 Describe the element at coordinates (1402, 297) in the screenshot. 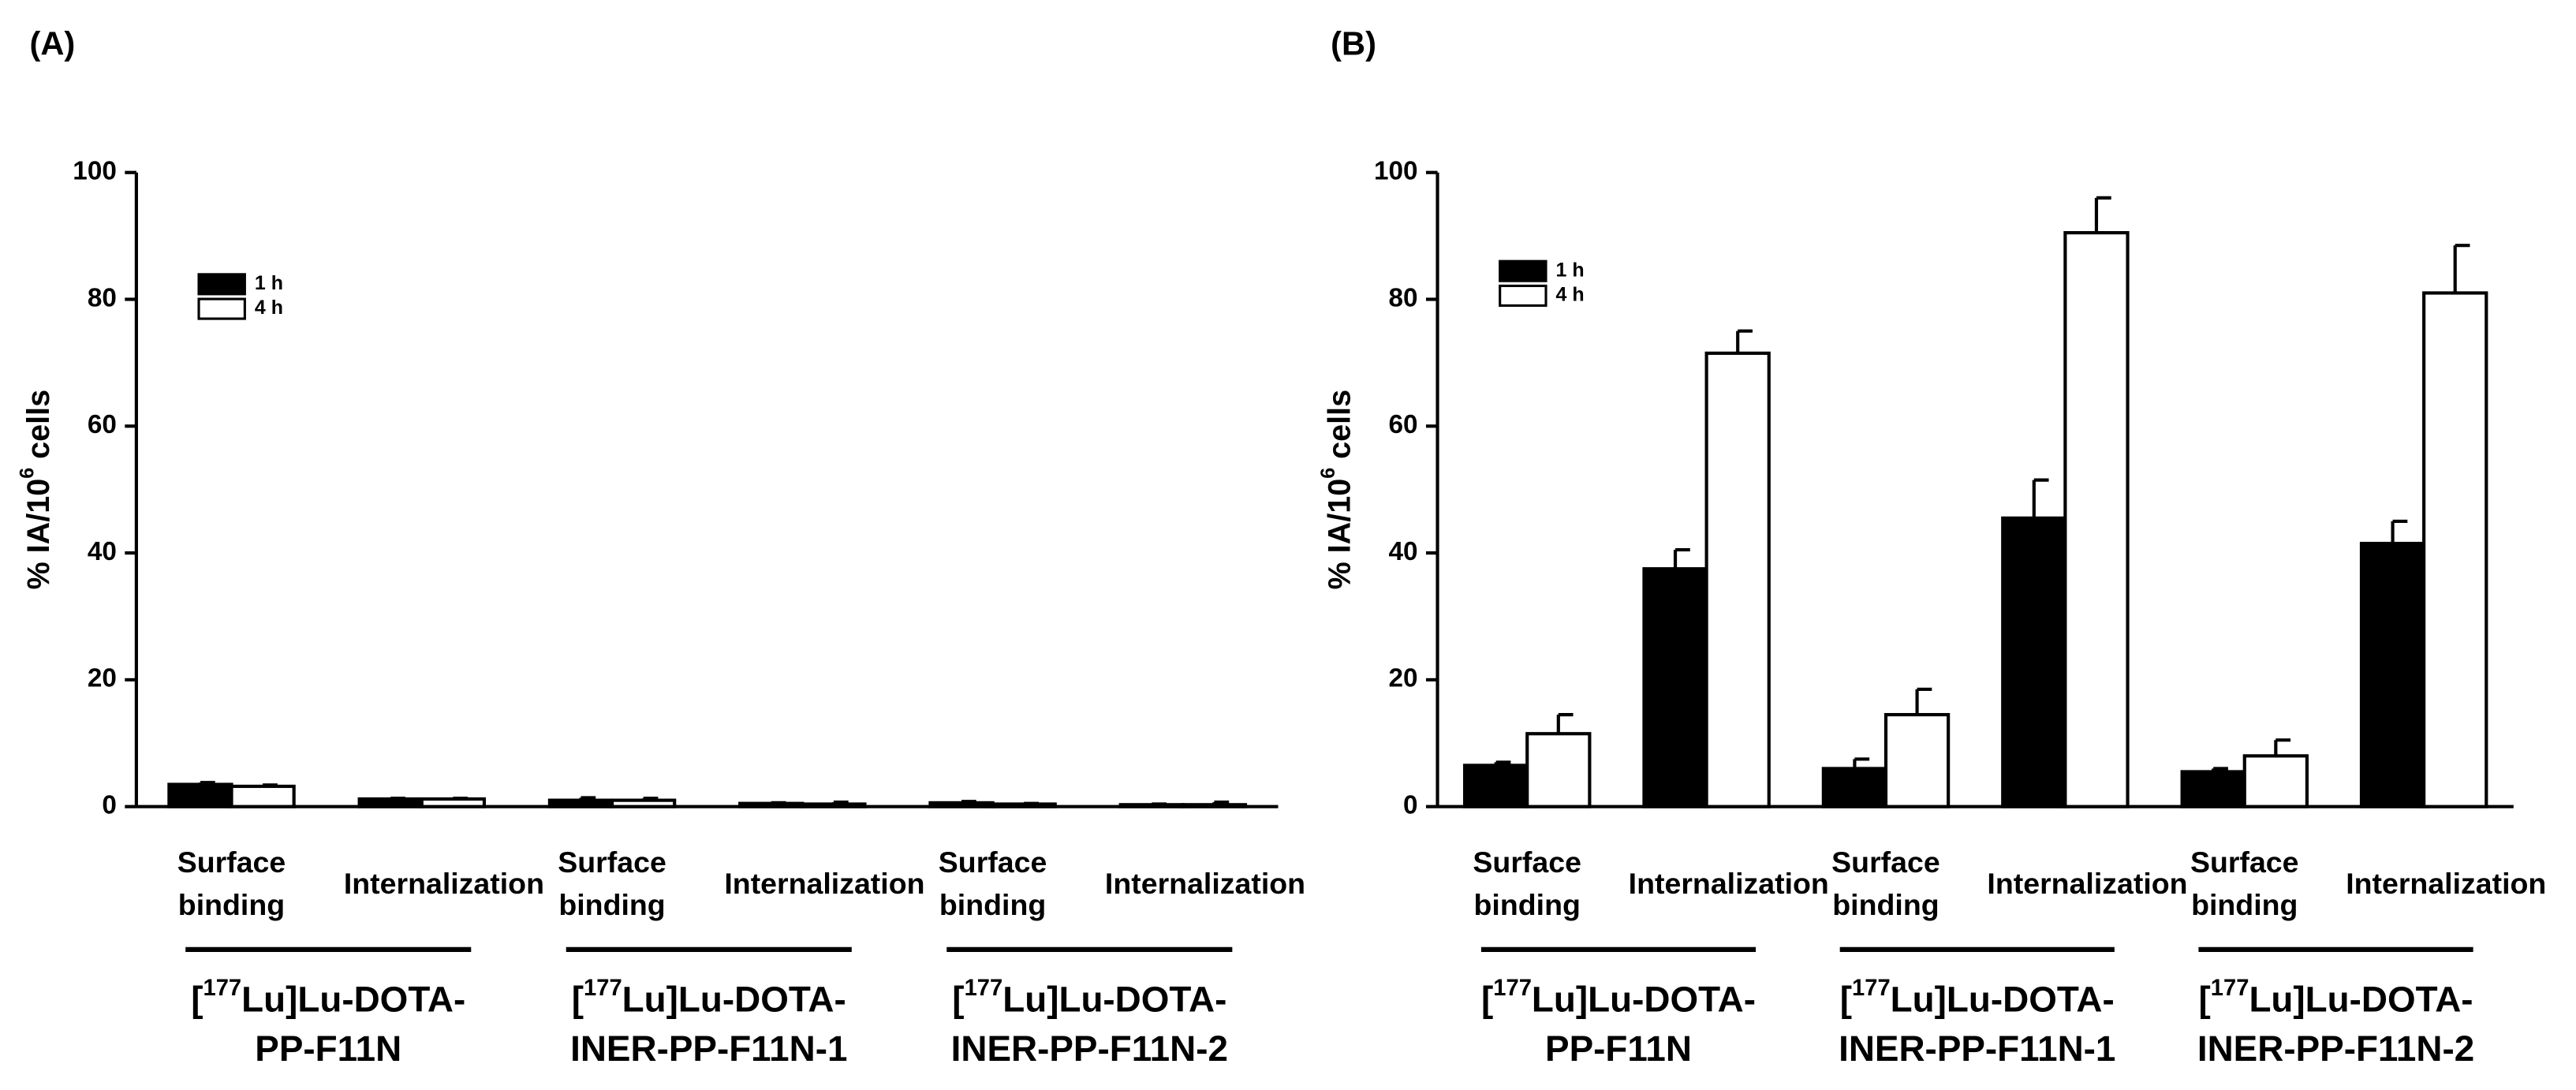

I see `y-tick-label: 80` at that location.